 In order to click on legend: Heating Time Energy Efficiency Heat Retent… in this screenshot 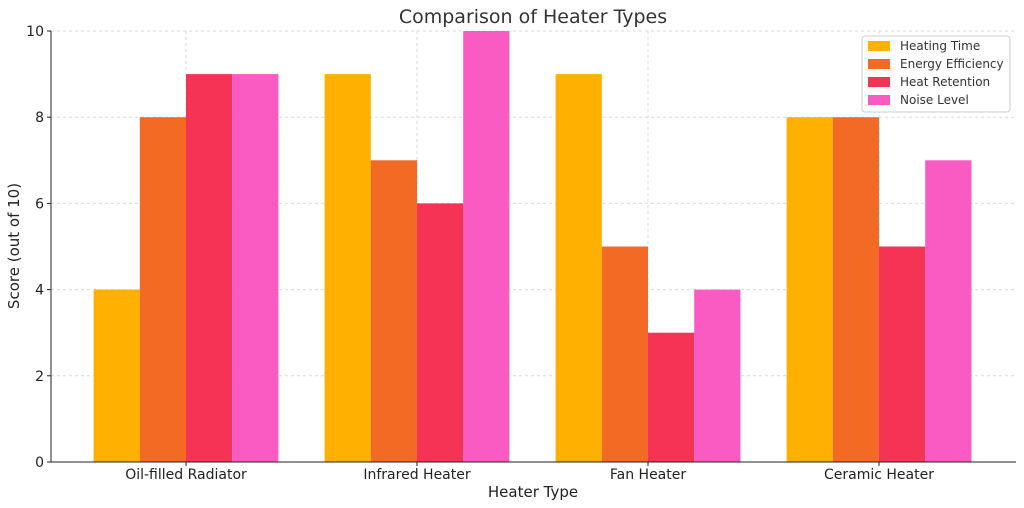, I will do `click(936, 74)`.